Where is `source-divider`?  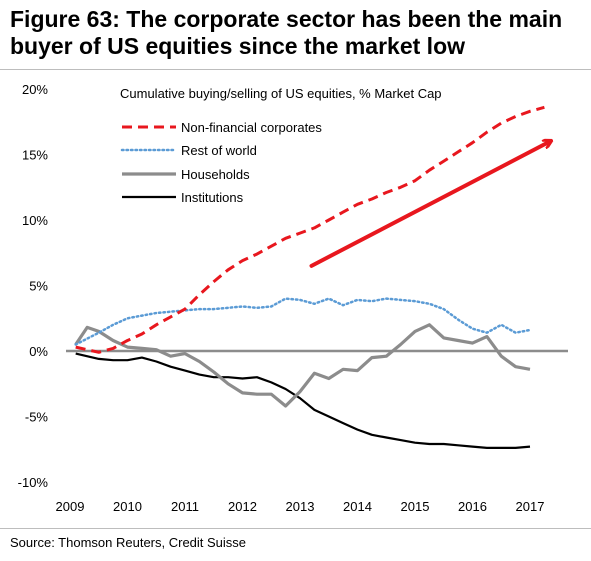 source-divider is located at coordinates (295, 528).